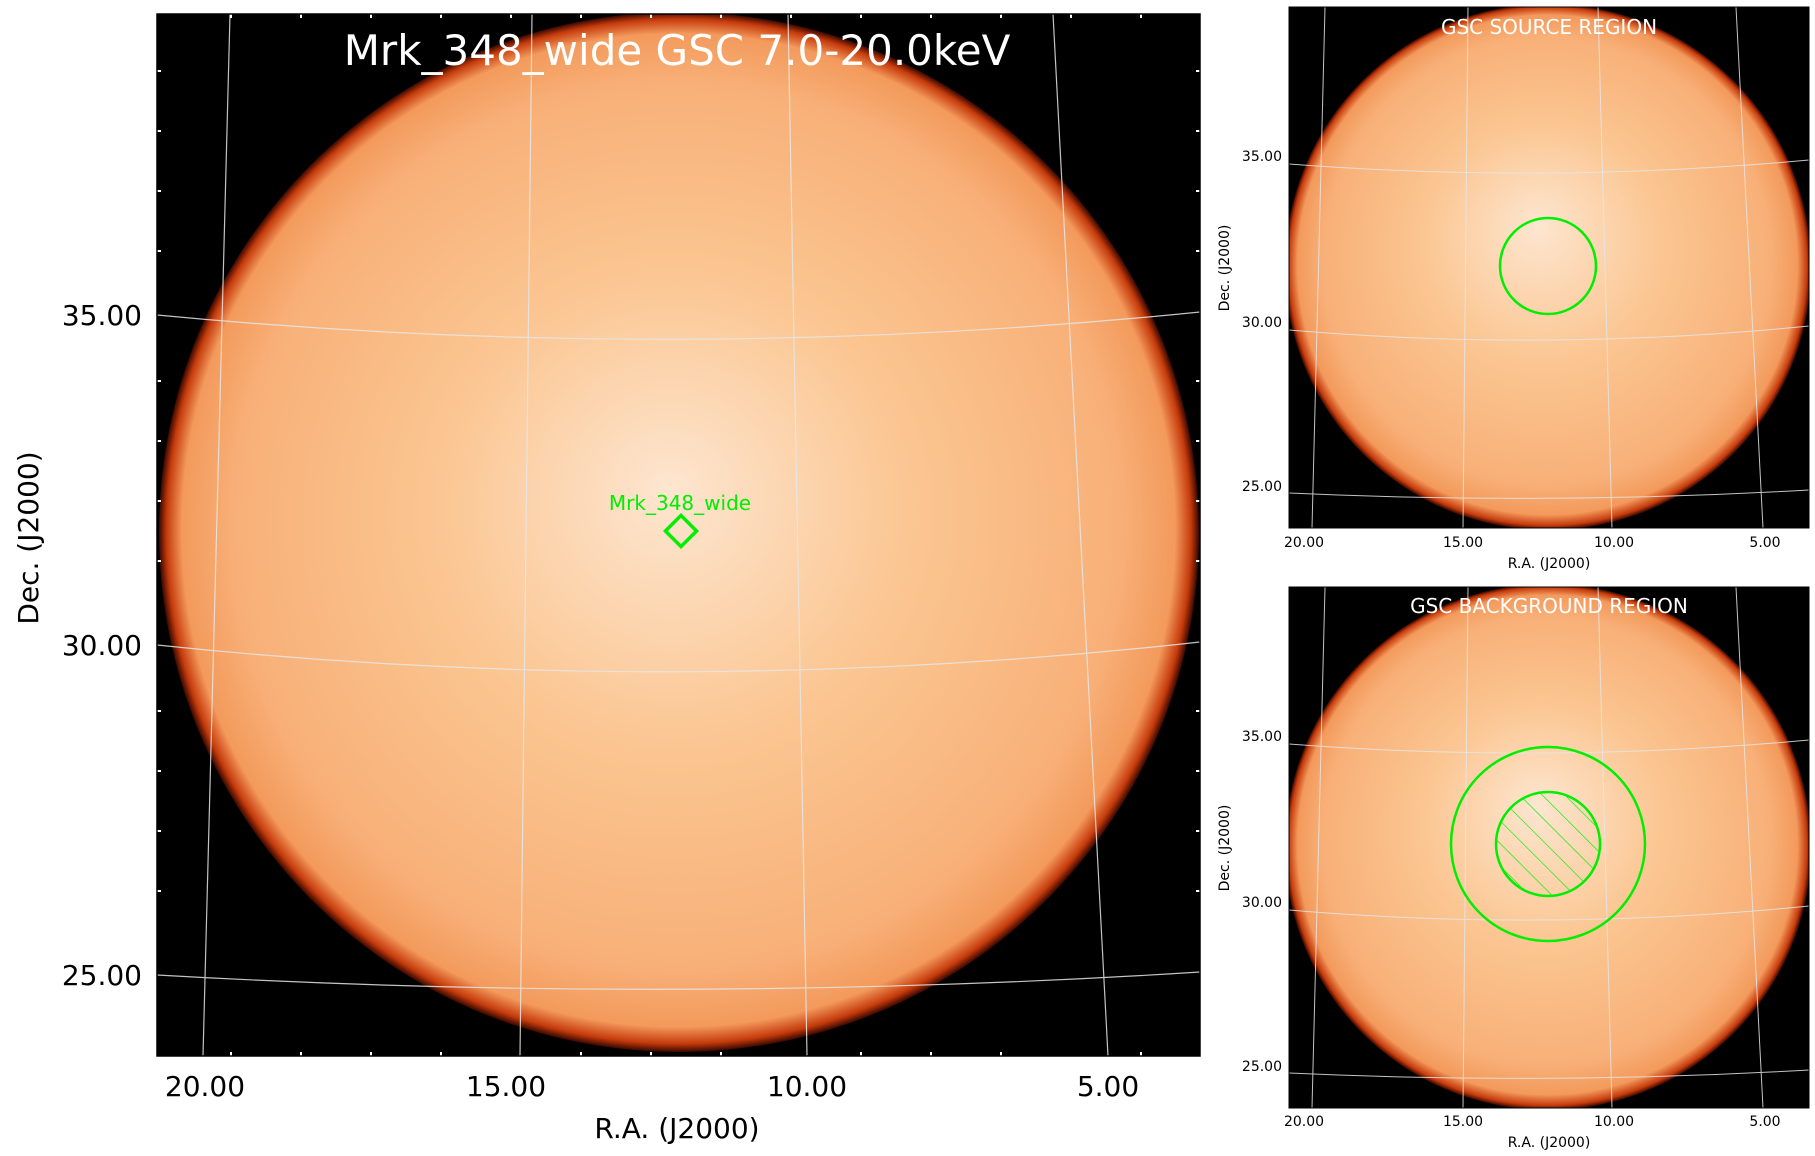 The height and width of the screenshot is (1156, 1815). Describe the element at coordinates (1549, 27) in the screenshot. I see `source-panel-title: GSC SOURCE REGION` at that location.